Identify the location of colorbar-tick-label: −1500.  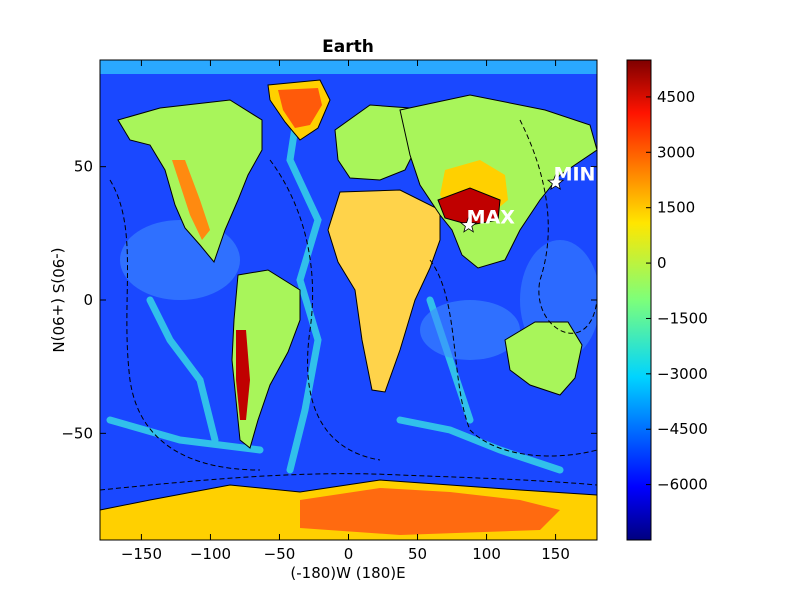
(682, 318).